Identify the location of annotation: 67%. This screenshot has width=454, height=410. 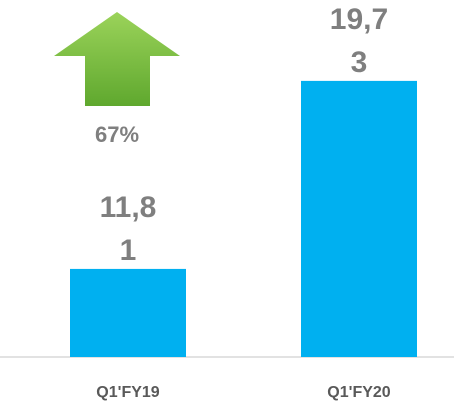
(117, 134).